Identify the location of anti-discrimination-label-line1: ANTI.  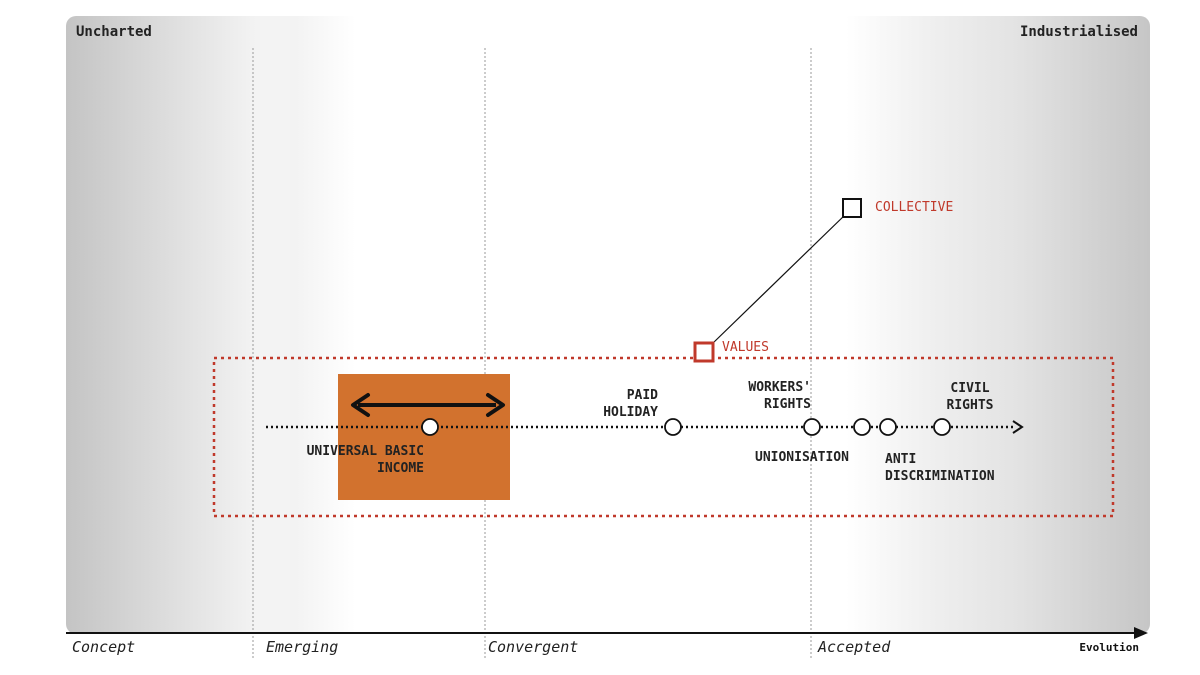
(901, 459).